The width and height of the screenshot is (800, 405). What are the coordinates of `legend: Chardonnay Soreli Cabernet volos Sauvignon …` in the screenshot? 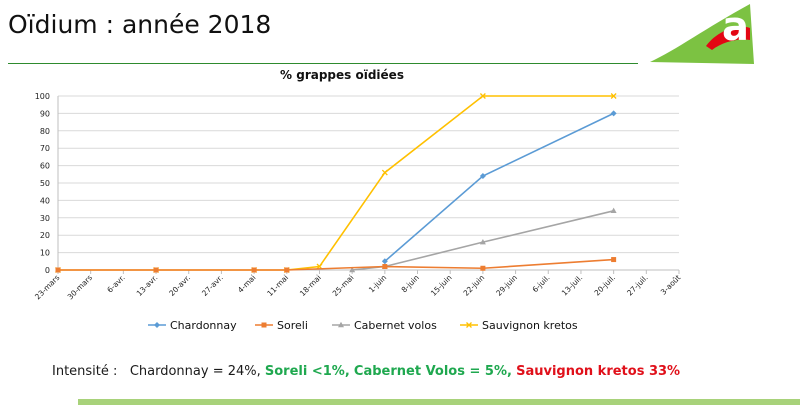 It's located at (363, 325).